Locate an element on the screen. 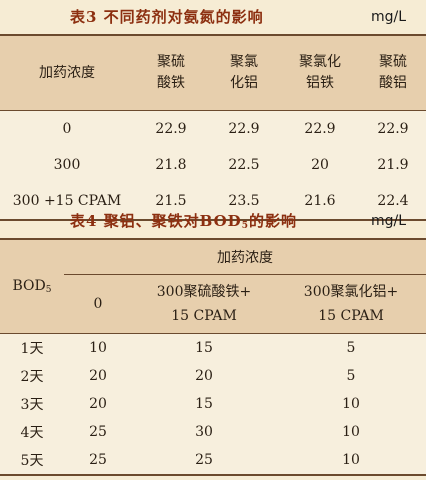 This screenshot has width=426, height=480. table3-header-cell: 加药浓度 is located at coordinates (67, 73).